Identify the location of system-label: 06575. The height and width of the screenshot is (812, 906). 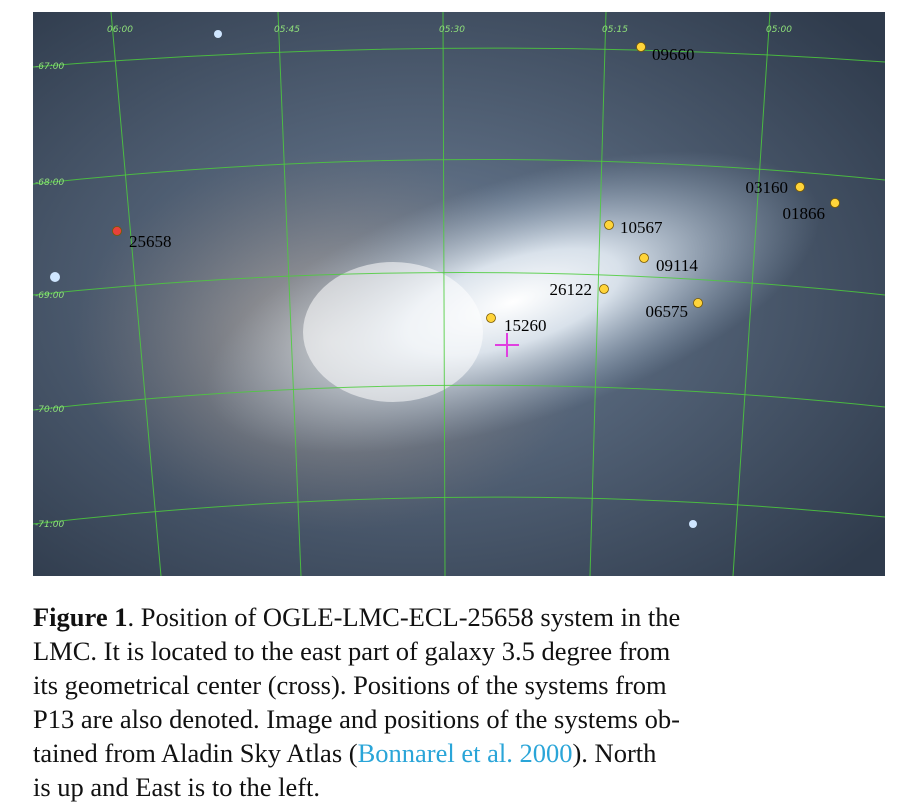
(667, 311).